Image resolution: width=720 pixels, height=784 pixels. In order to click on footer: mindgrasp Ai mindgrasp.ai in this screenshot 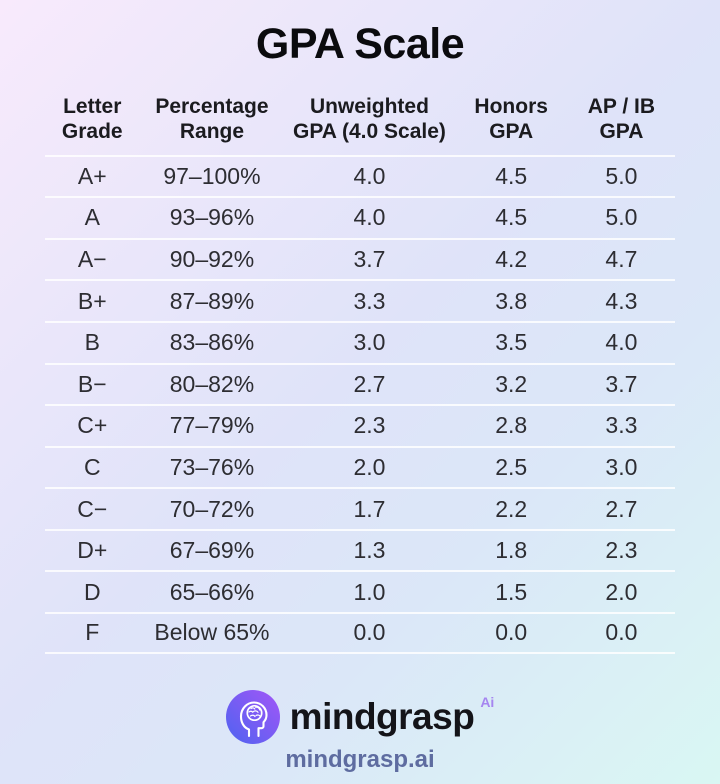, I will do `click(360, 731)`.